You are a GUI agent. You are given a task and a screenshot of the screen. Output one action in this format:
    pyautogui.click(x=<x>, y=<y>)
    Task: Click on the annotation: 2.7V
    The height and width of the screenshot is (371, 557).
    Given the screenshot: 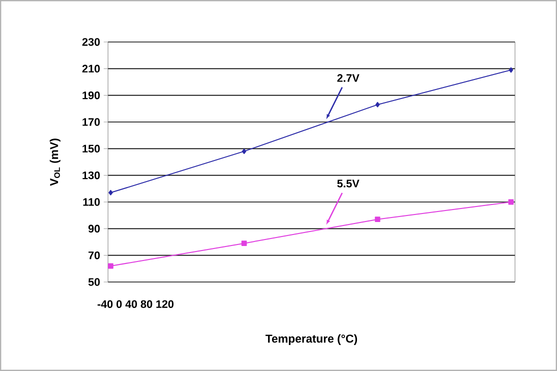 What is the action you would take?
    pyautogui.click(x=348, y=78)
    